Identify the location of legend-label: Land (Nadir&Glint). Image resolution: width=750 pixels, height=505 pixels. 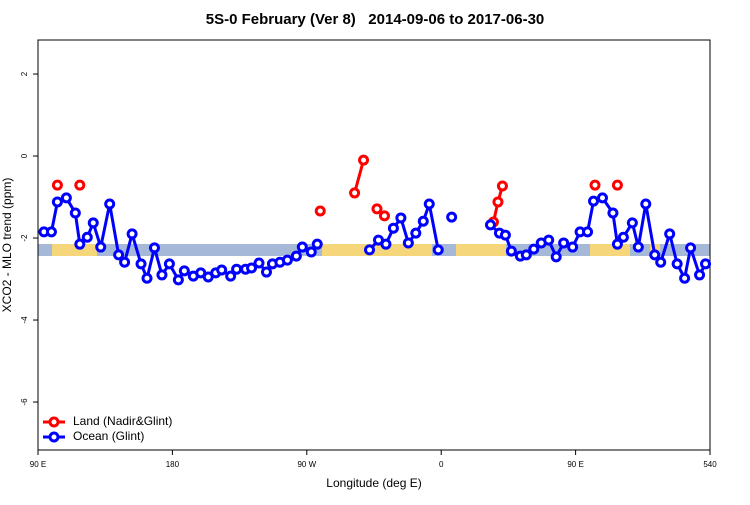
(122, 421).